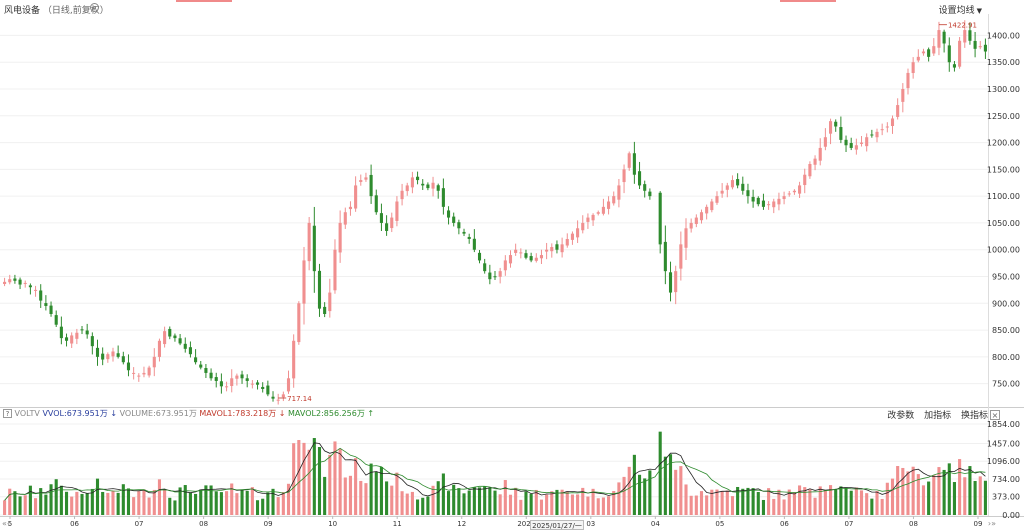 This screenshot has width=1024, height=531. Describe the element at coordinates (938, 416) in the screenshot. I see `add-indicator-button: 加指标` at that location.